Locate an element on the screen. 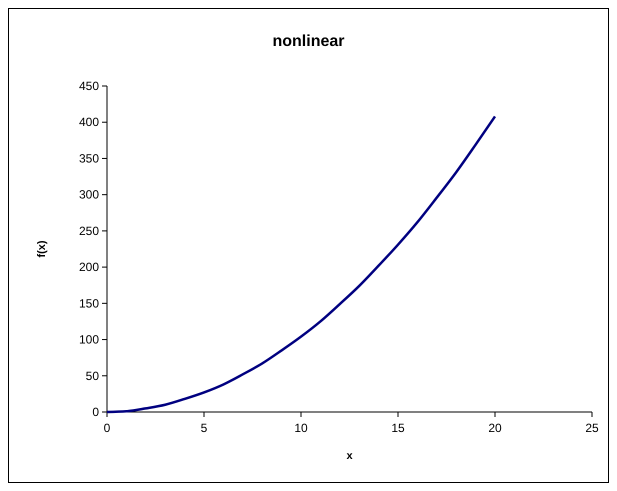 This screenshot has height=491, width=617. x-tick-label: 10 is located at coordinates (301, 428).